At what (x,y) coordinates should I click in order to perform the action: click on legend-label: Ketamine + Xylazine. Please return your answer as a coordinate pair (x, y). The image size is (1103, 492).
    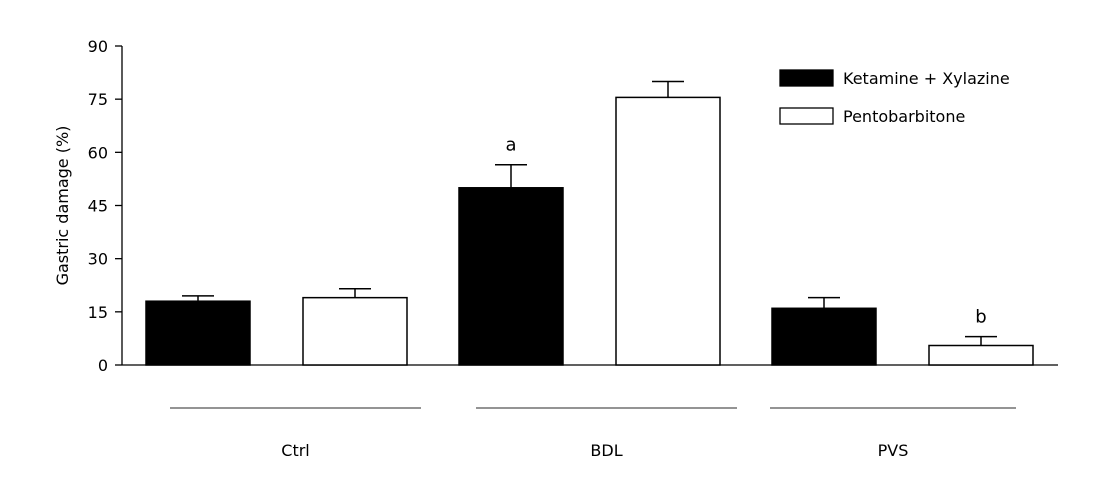
    Looking at the image, I should click on (926, 78).